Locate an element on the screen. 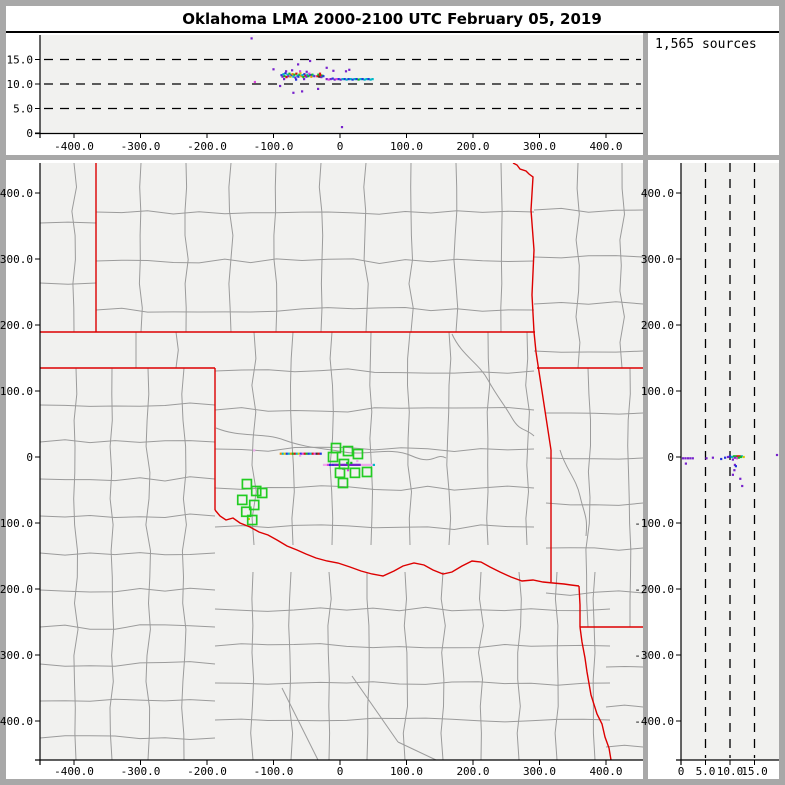 This screenshot has height=785, width=785. tick-label: 15.0 is located at coordinates (754, 771).